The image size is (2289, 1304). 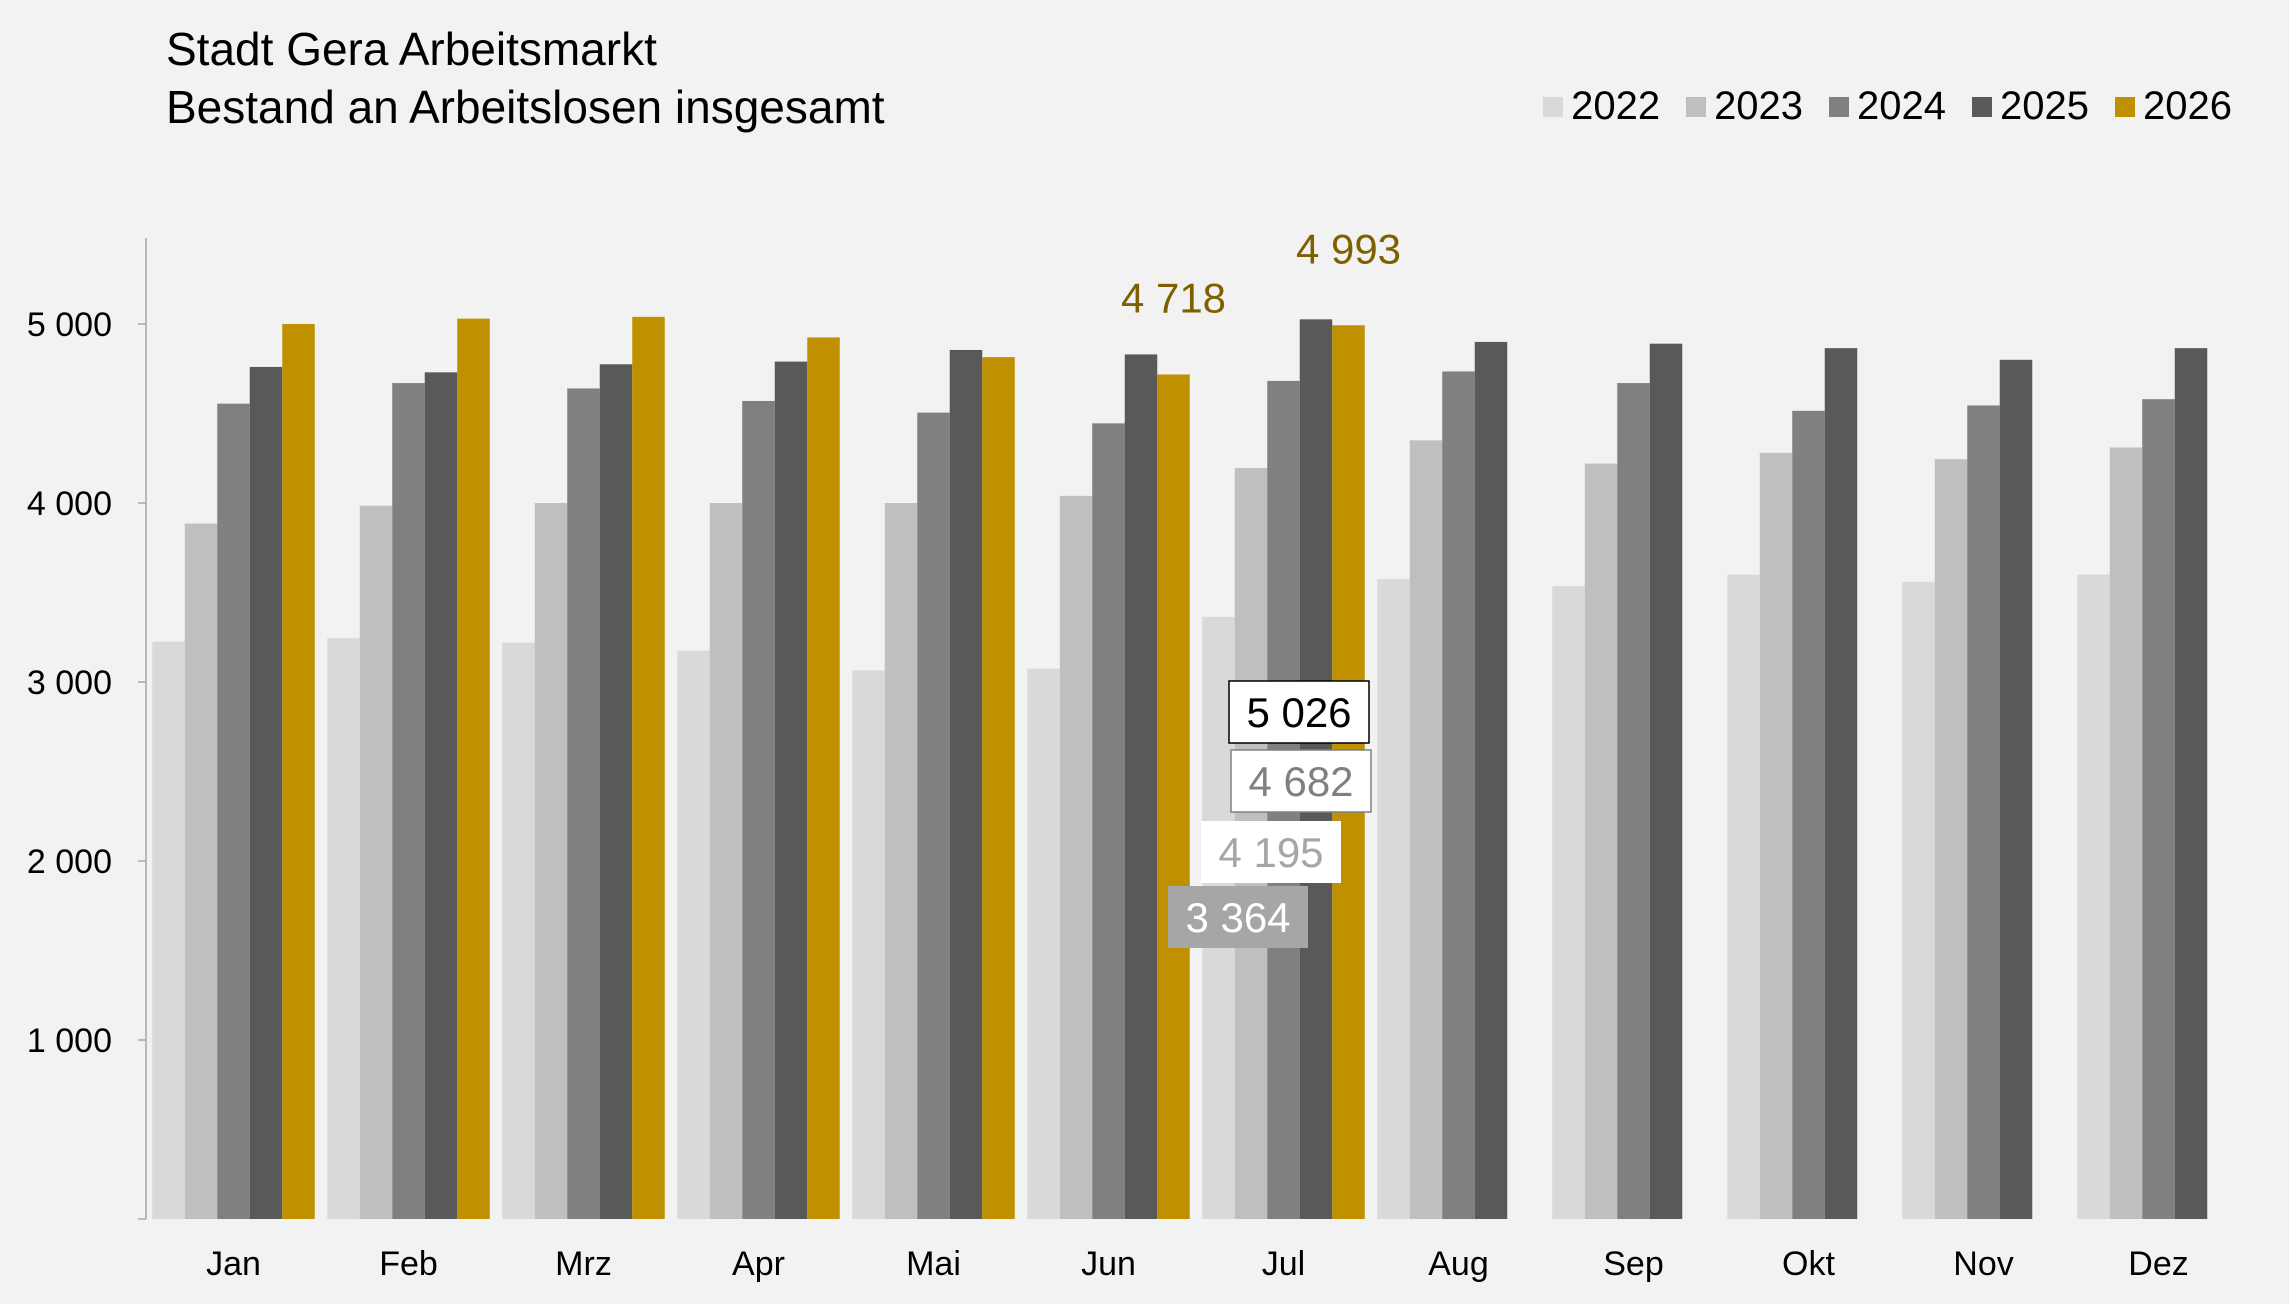 What do you see at coordinates (1902, 106) in the screenshot?
I see `legend-label-2024: 2024` at bounding box center [1902, 106].